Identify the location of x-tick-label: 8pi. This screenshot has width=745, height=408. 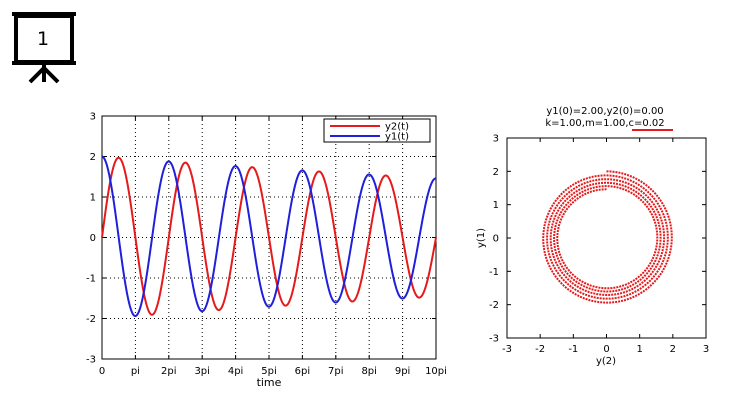
(369, 371).